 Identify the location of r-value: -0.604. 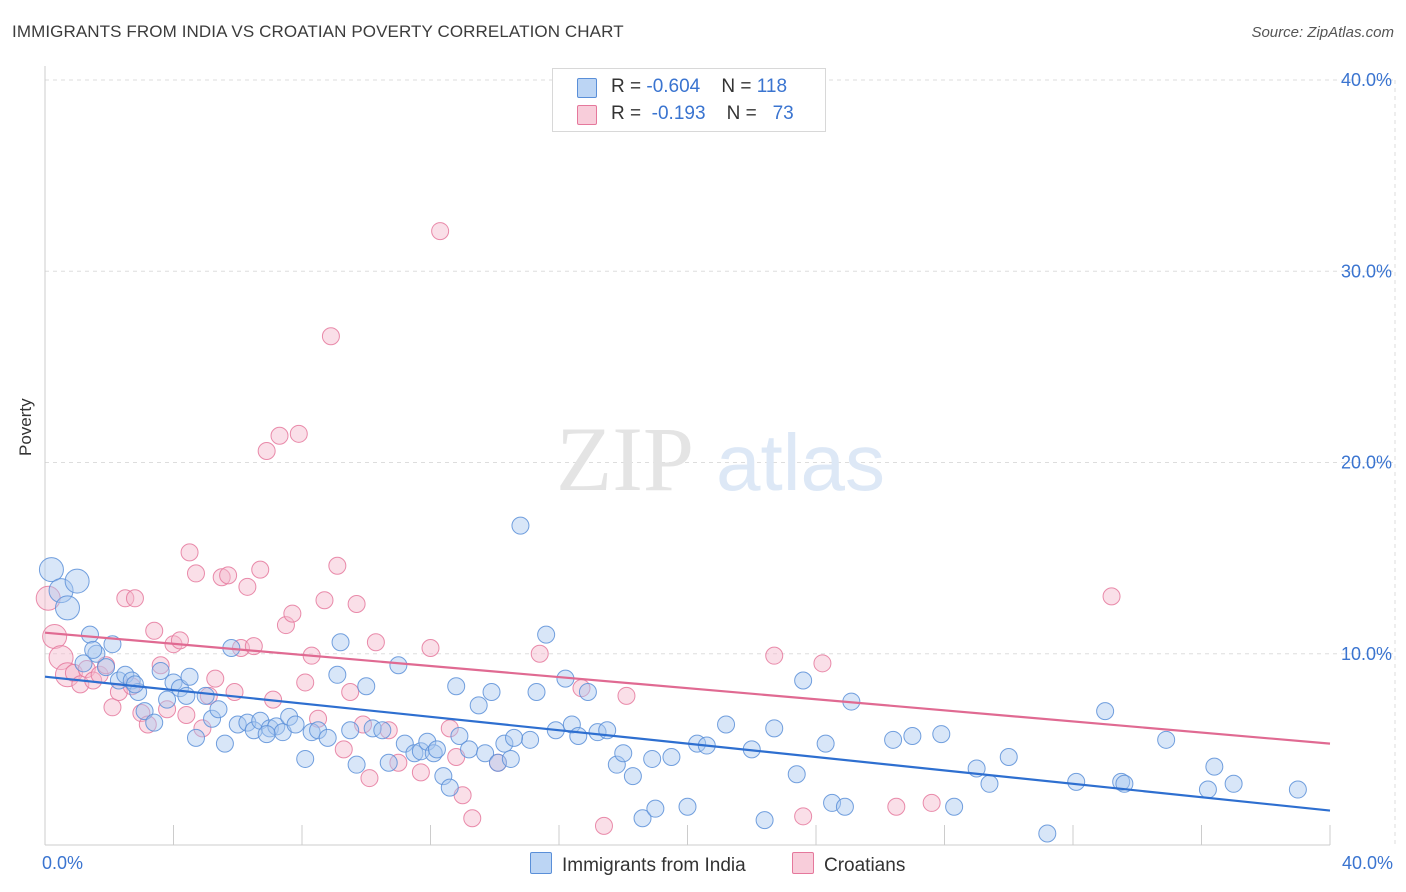
(673, 86).